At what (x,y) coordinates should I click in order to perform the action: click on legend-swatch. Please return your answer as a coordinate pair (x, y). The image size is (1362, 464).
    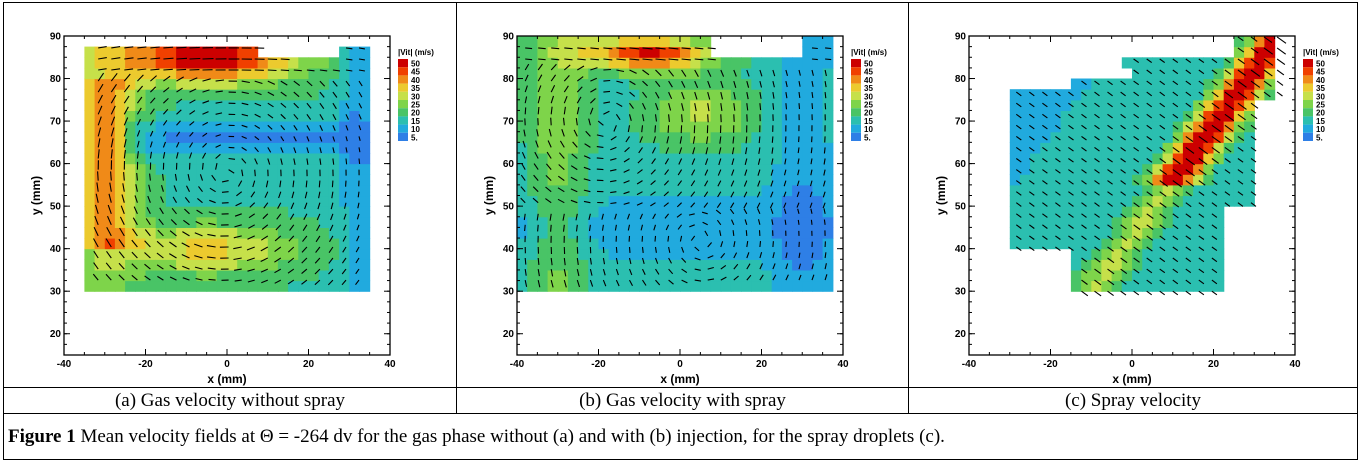
    Looking at the image, I should click on (403, 71).